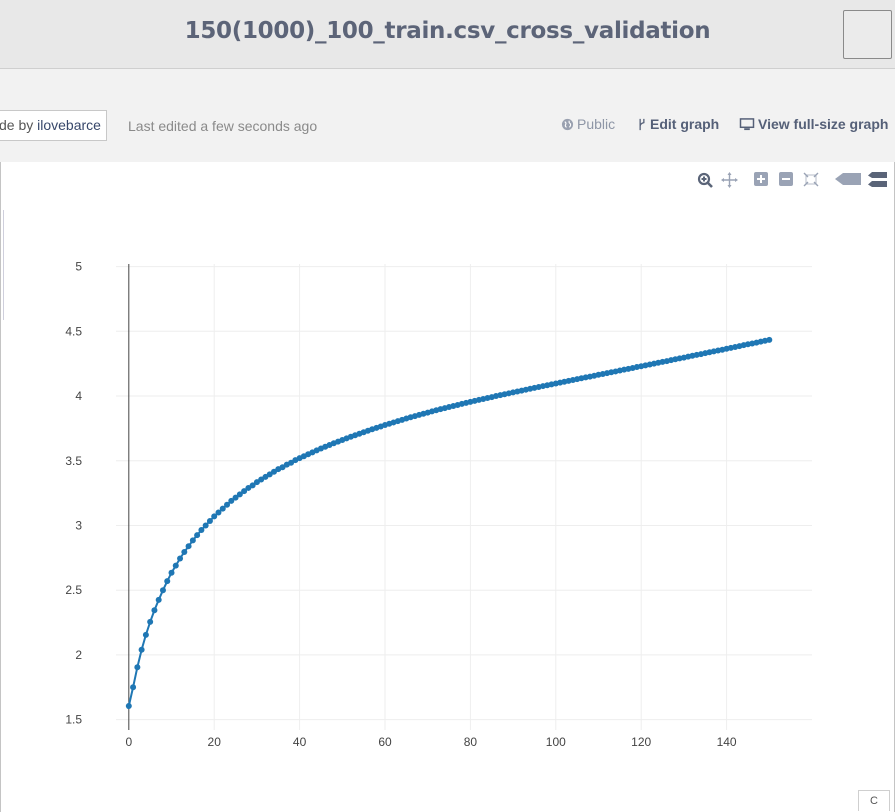 The image size is (895, 812). I want to click on hover-compare-icon, so click(878, 180).